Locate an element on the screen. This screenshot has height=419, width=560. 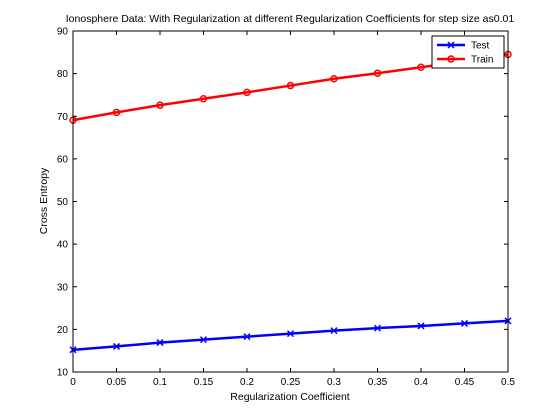
x-tick-label: 0 is located at coordinates (73, 382).